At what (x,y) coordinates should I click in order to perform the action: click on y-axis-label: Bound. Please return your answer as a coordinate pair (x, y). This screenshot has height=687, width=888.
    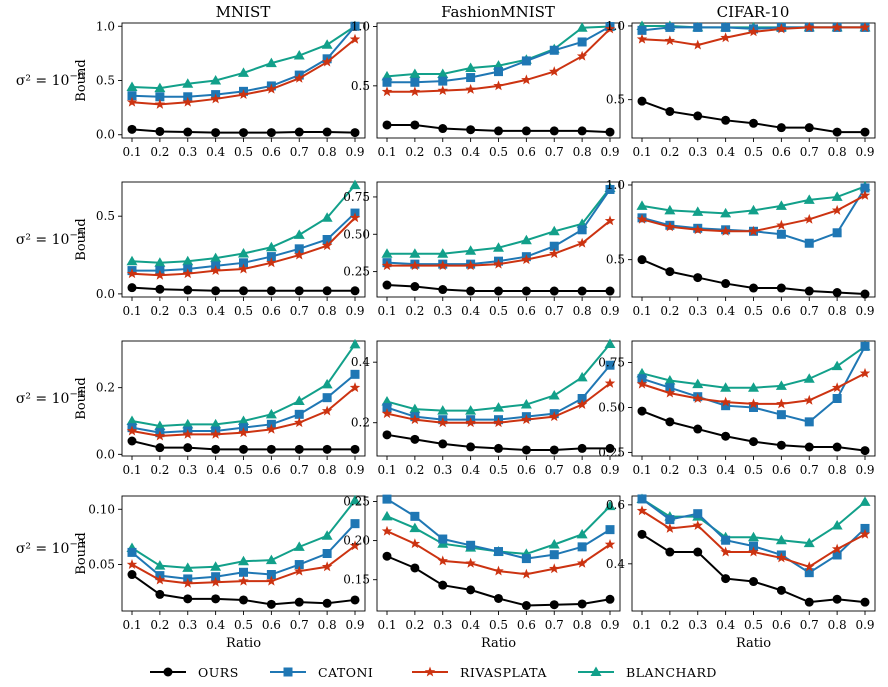
    Looking at the image, I should click on (81, 553).